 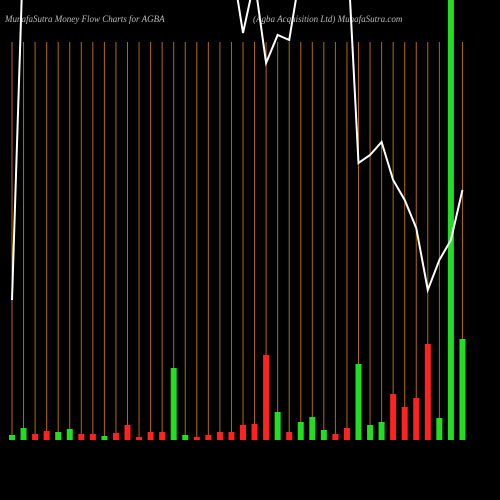 What do you see at coordinates (328, 19) in the screenshot?
I see `chart-subtitle: (Agba Acquisition Ltd) MunafaSutra.com` at bounding box center [328, 19].